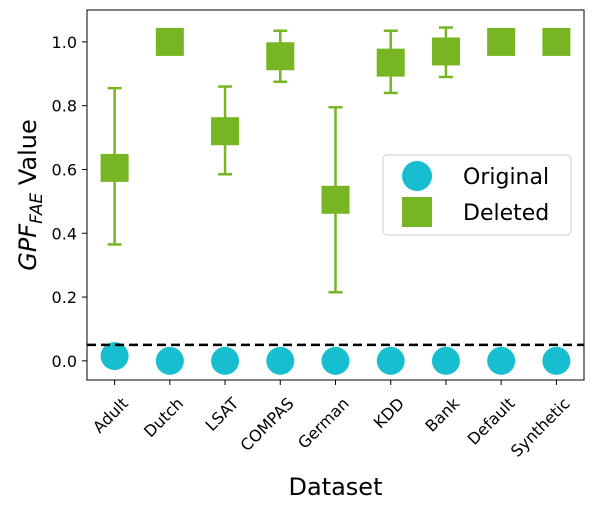  I want to click on x-tick-label: German, so click(323, 423).